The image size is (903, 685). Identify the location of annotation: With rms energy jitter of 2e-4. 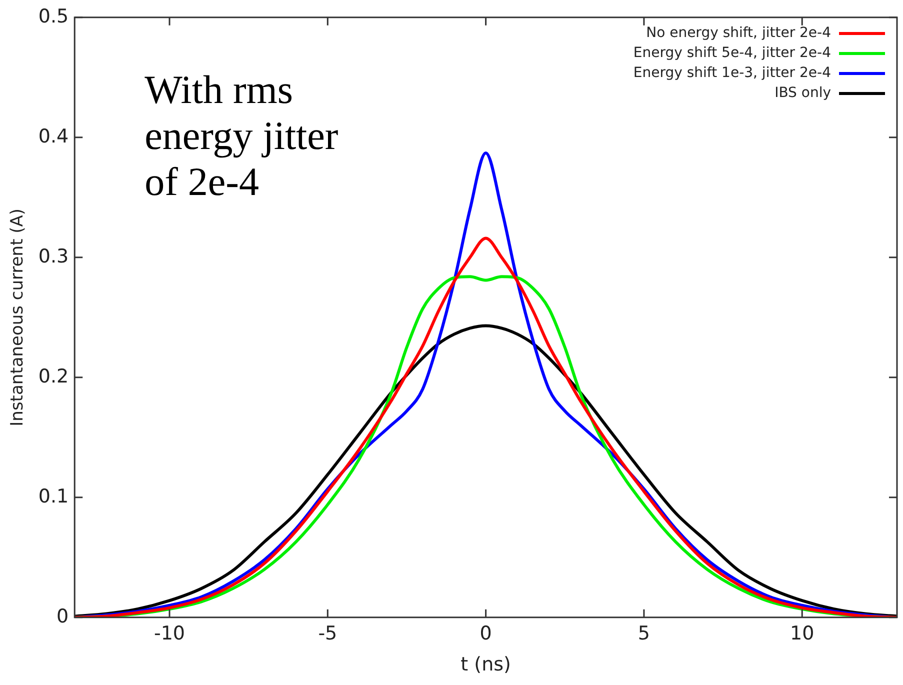
(242, 136).